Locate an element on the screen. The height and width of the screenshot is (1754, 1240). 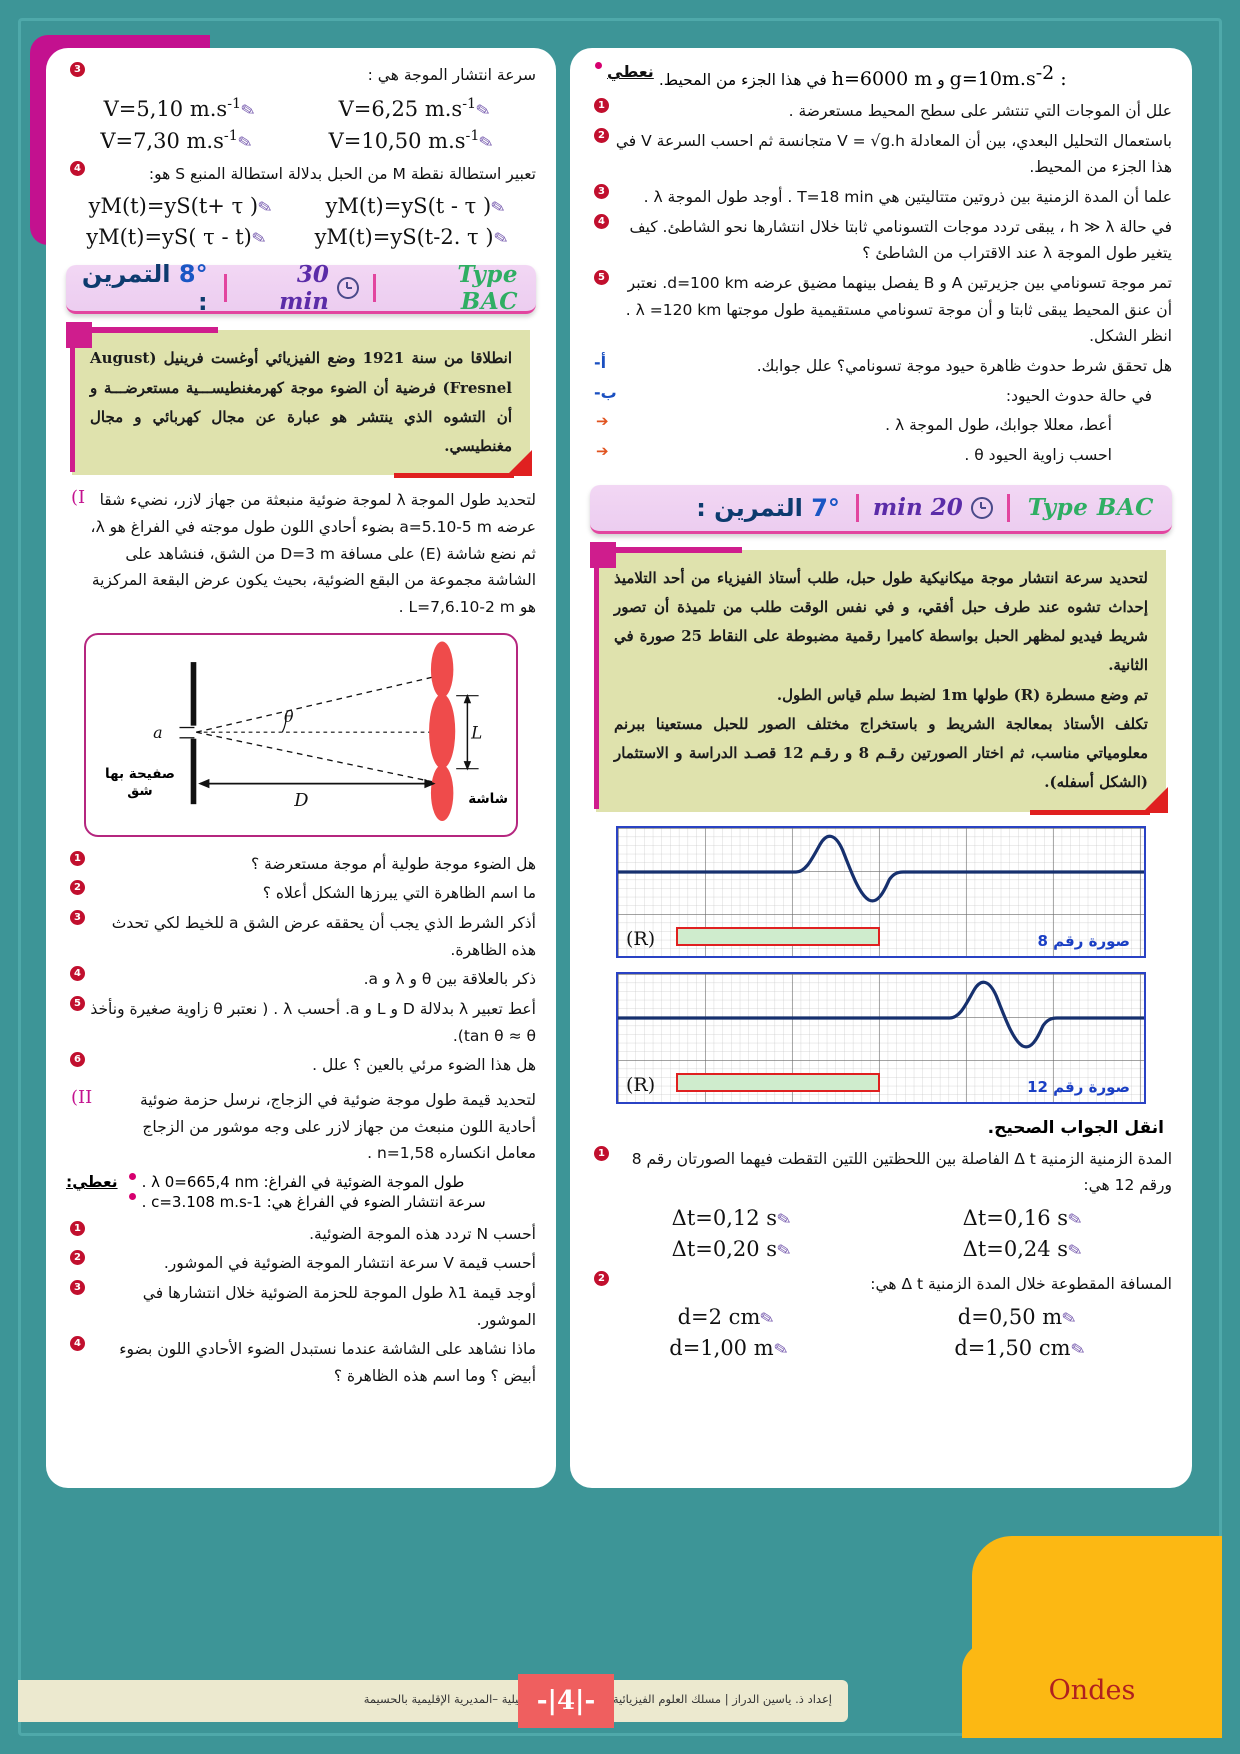
mcq-option: d=0,50 m✎ is located at coordinates (1018, 1317).